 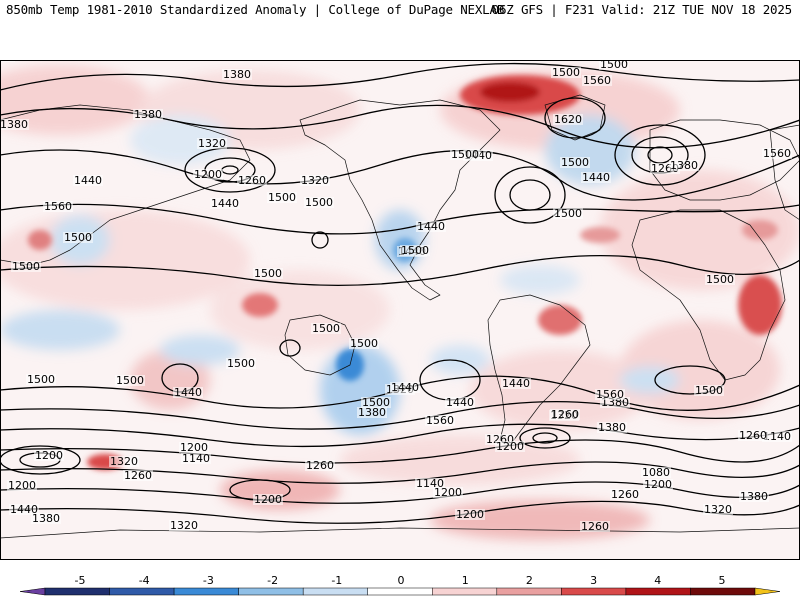 I want to click on south-america-outline, so click(x=539, y=370).